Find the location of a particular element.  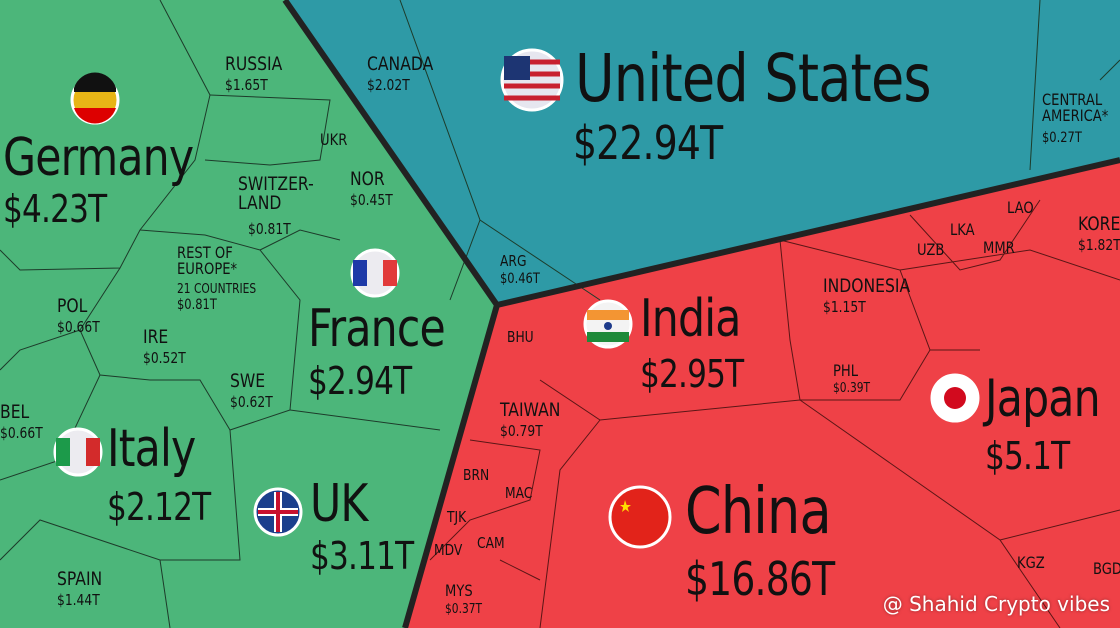

country-label: Japan is located at coordinates (1043, 399).